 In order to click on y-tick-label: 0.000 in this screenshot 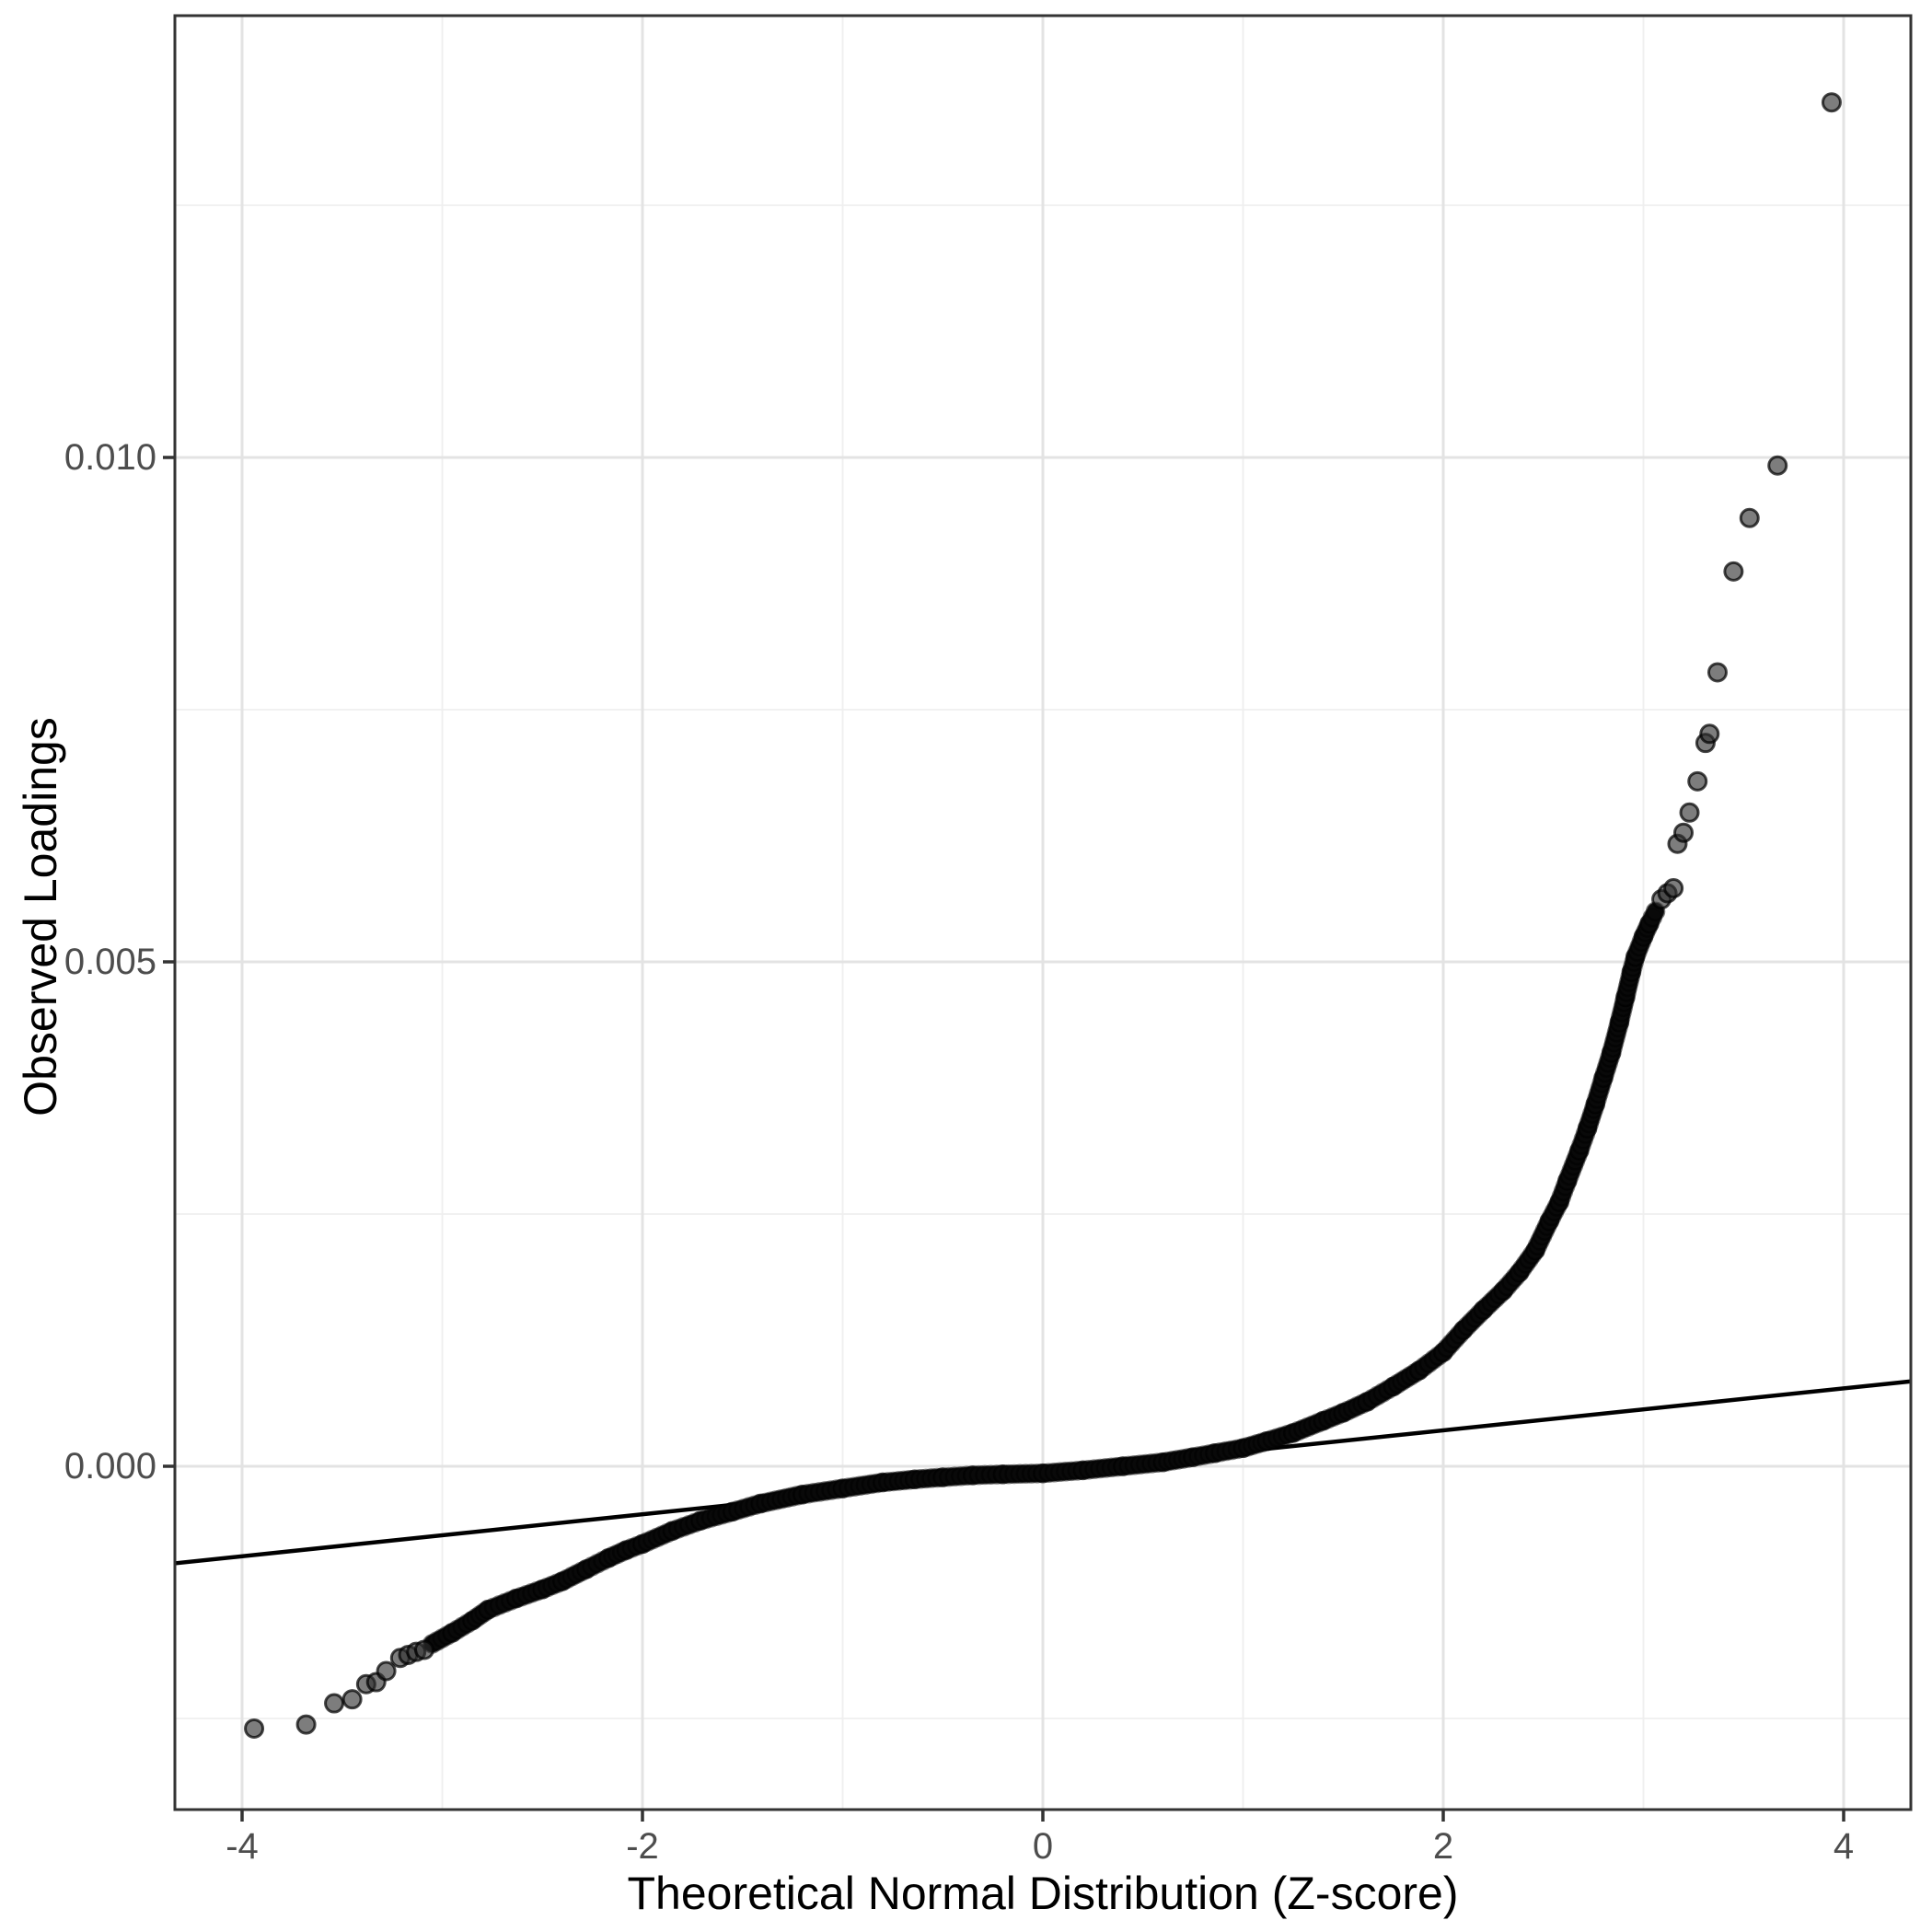, I will do `click(110, 1467)`.